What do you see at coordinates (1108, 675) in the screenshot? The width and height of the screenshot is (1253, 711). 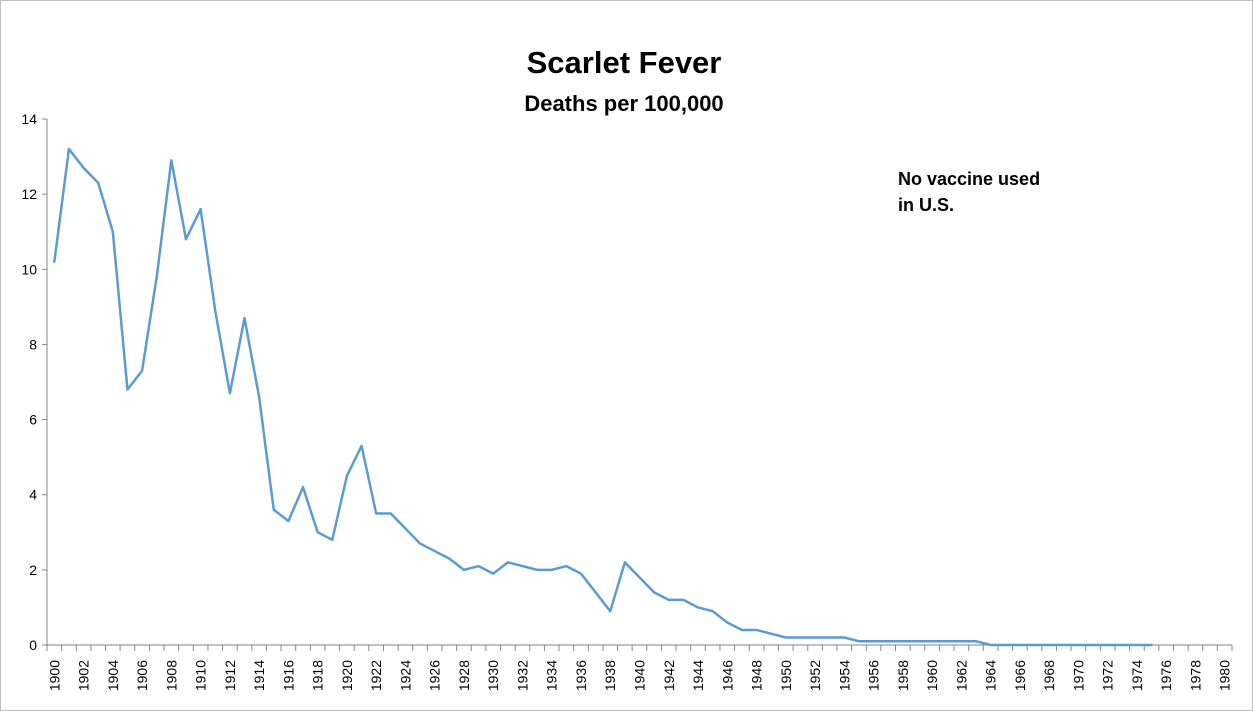 I see `x-tick-label: 1972` at bounding box center [1108, 675].